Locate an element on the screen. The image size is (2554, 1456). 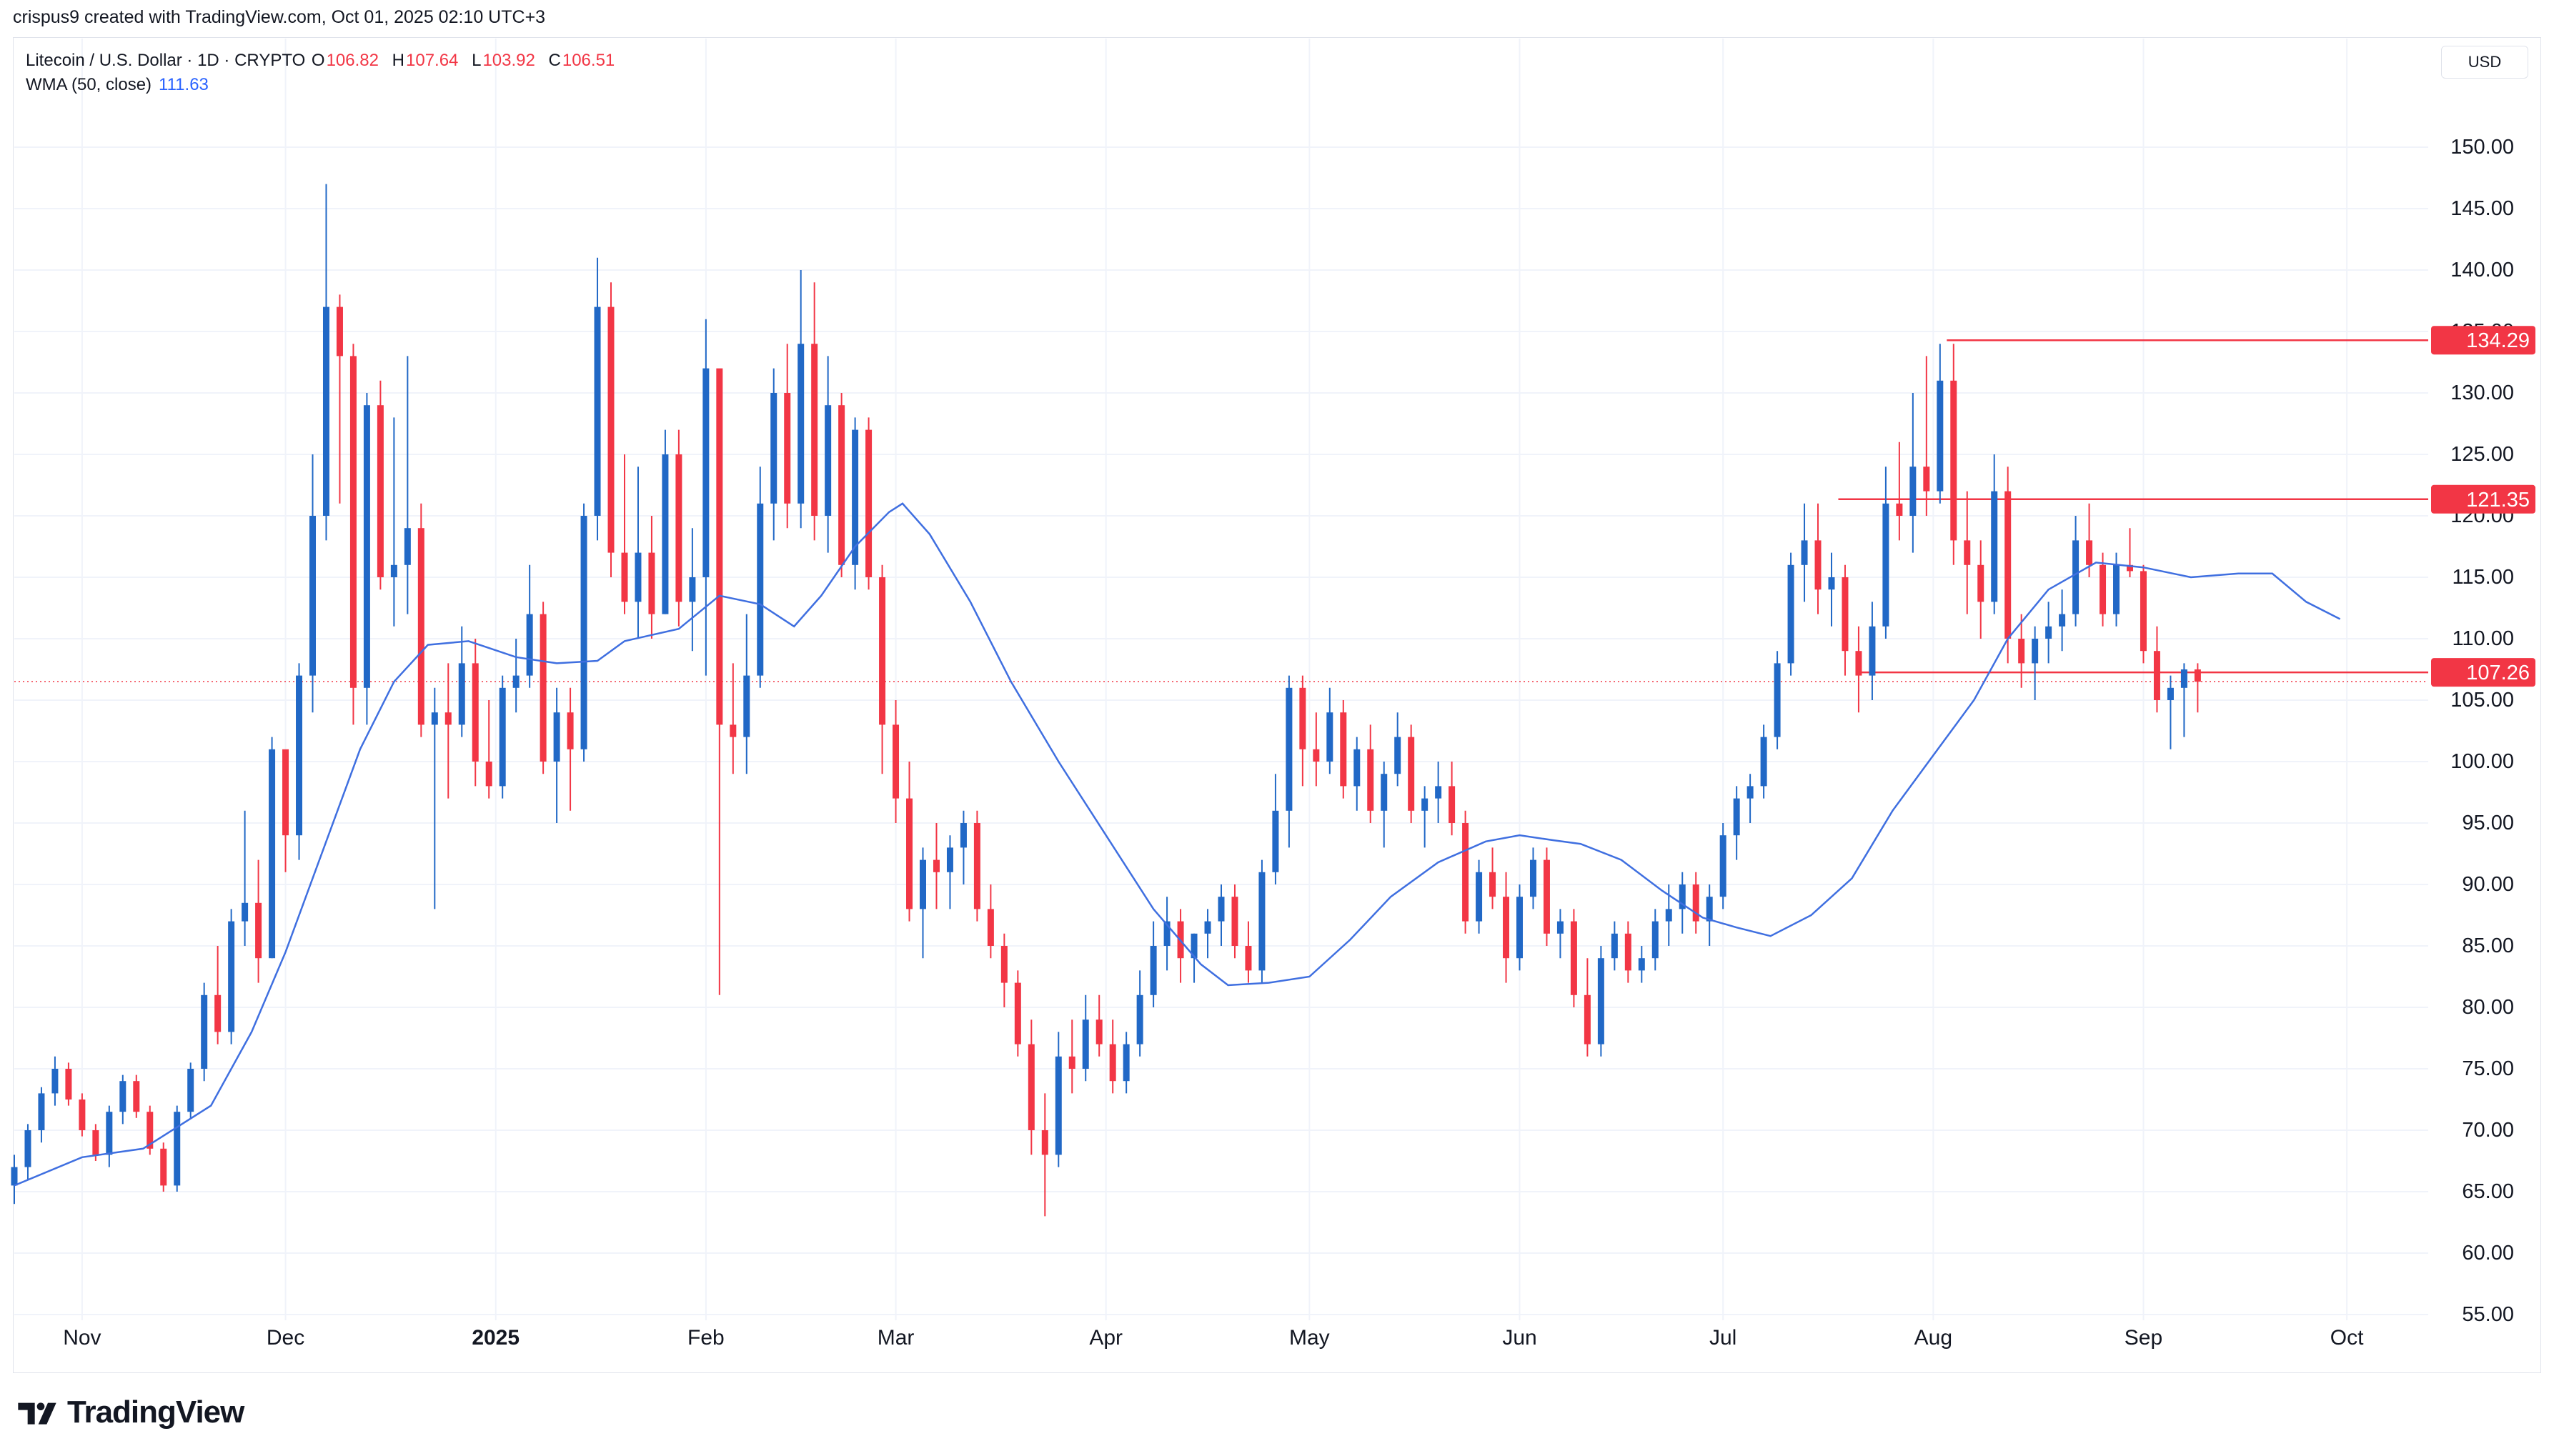
legend-low-label: L is located at coordinates (477, 60).